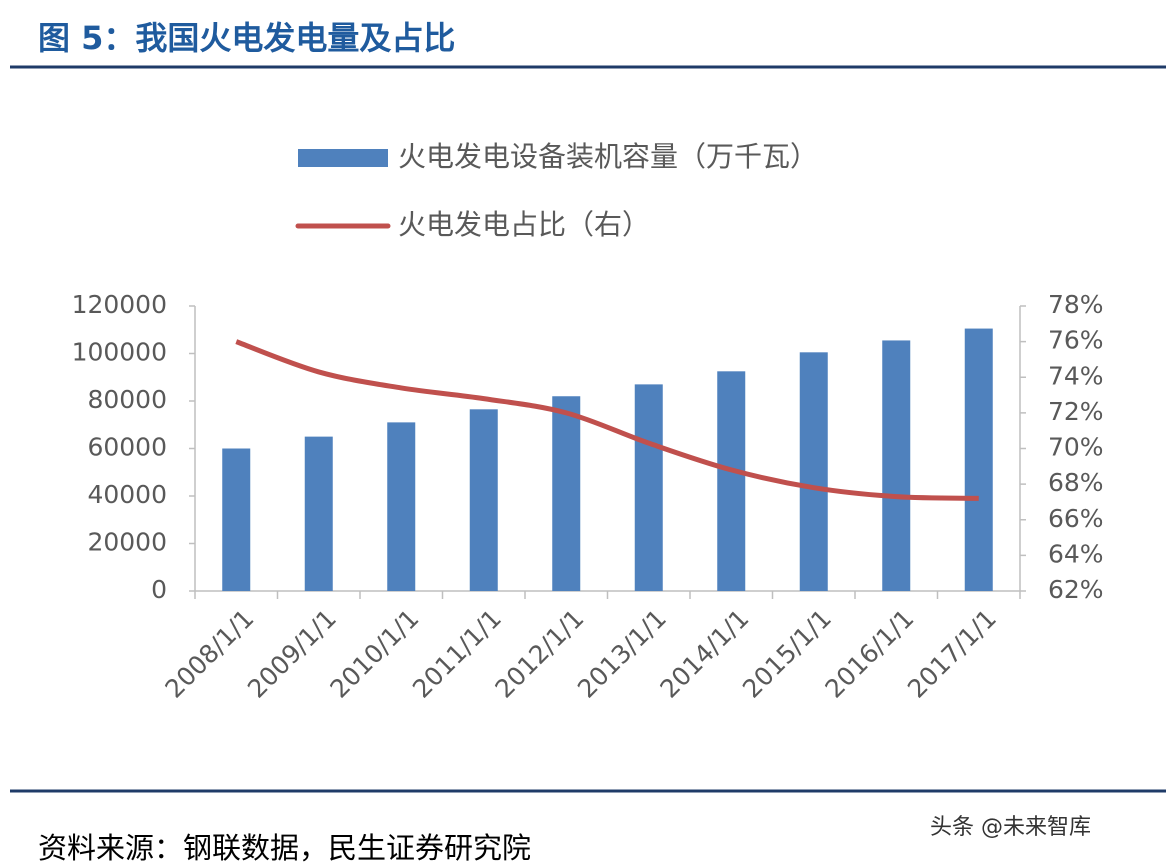  What do you see at coordinates (1076, 411) in the screenshot?
I see `y2-tick-label: 72%` at bounding box center [1076, 411].